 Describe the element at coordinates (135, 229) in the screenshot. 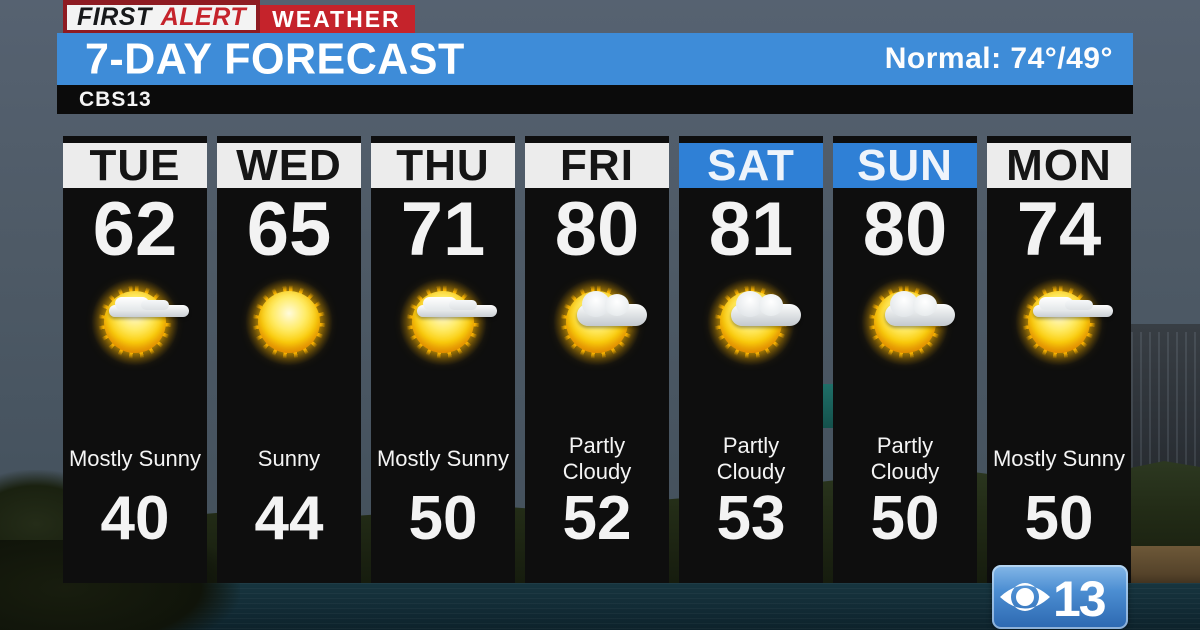

I see `high-temp: 62` at that location.